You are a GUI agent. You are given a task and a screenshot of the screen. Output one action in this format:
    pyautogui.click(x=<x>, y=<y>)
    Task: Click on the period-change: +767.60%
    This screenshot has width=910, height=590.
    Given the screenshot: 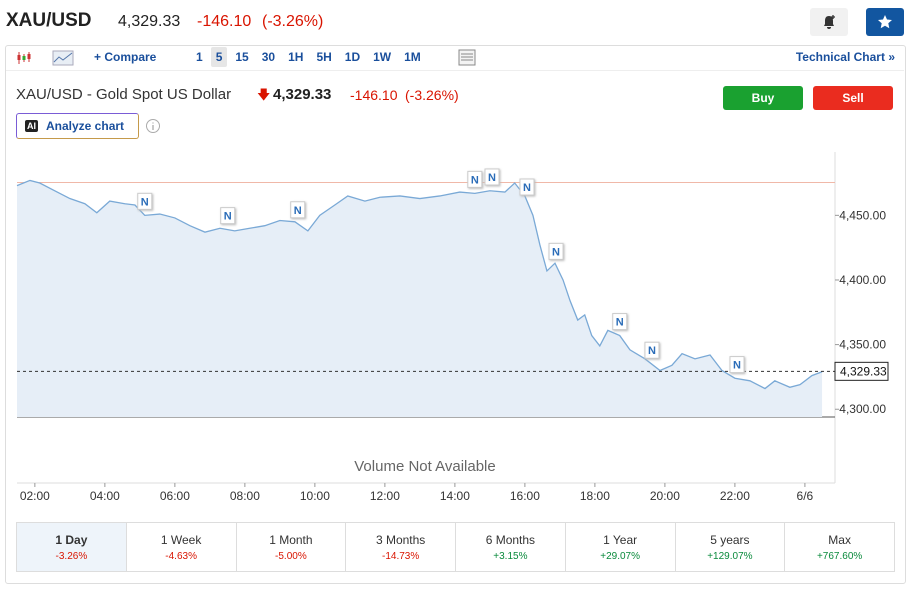 What is the action you would take?
    pyautogui.click(x=839, y=556)
    